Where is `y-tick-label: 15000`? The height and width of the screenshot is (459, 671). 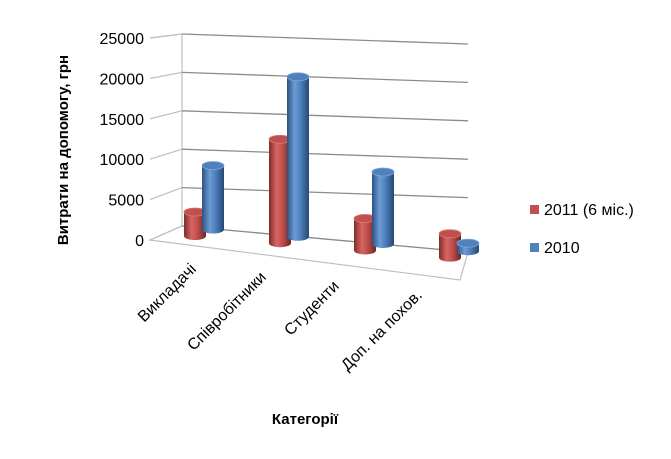
y-tick-label: 15000 is located at coordinates (122, 120).